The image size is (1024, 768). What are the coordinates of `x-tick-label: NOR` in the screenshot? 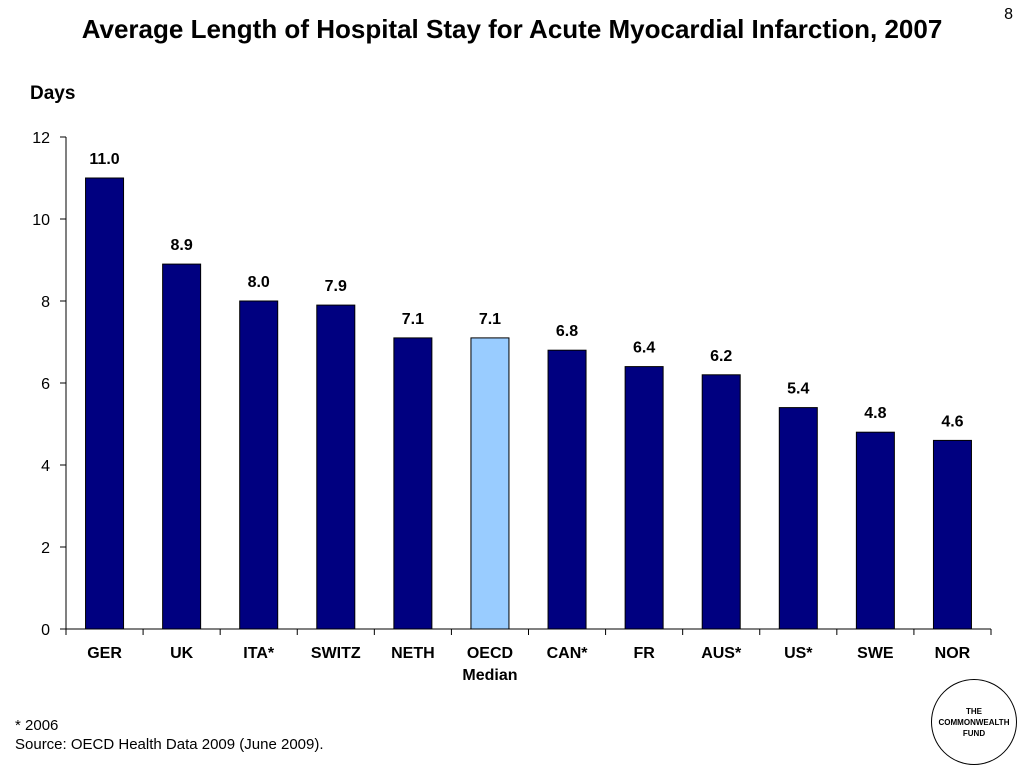 It's located at (953, 653).